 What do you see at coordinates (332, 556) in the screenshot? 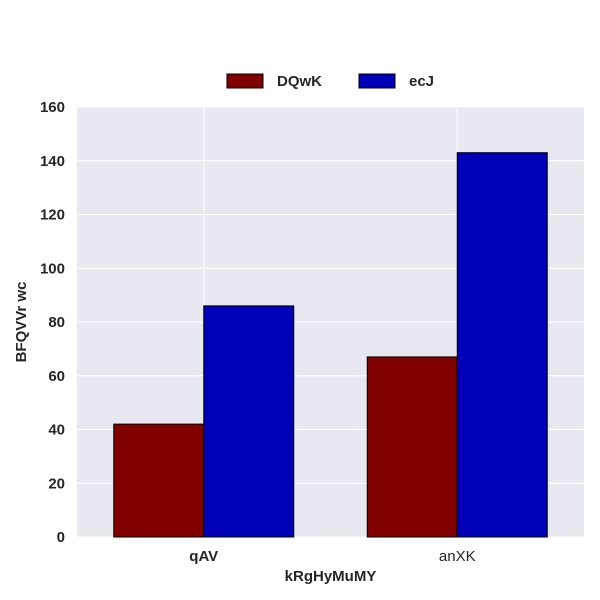
I see `x-axis-ticks: qAV anXK` at bounding box center [332, 556].